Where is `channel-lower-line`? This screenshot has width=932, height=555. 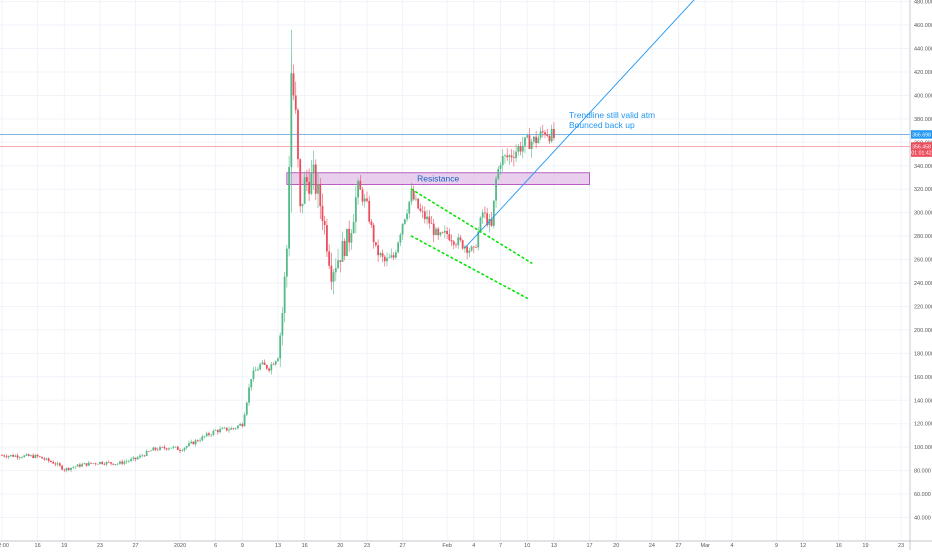 channel-lower-line is located at coordinates (469, 267).